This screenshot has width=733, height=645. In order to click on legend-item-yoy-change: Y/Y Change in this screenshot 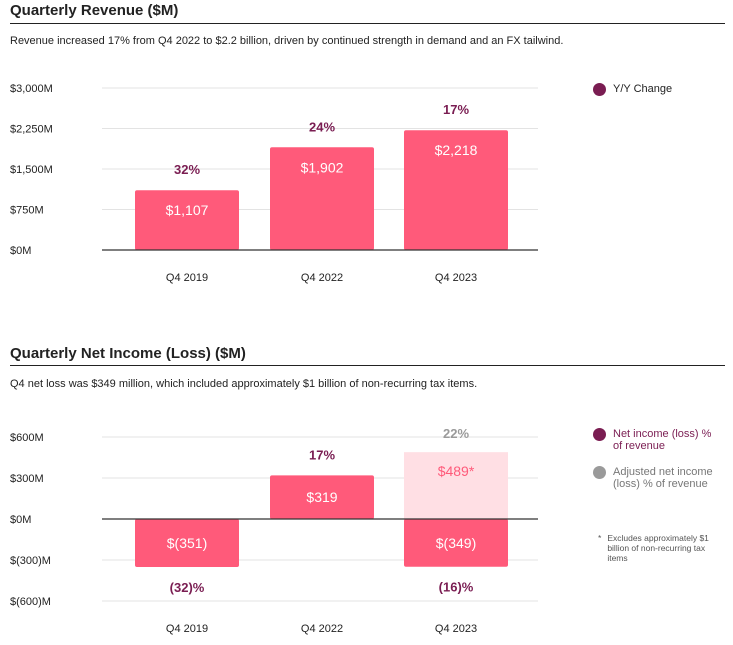, I will do `click(632, 89)`.